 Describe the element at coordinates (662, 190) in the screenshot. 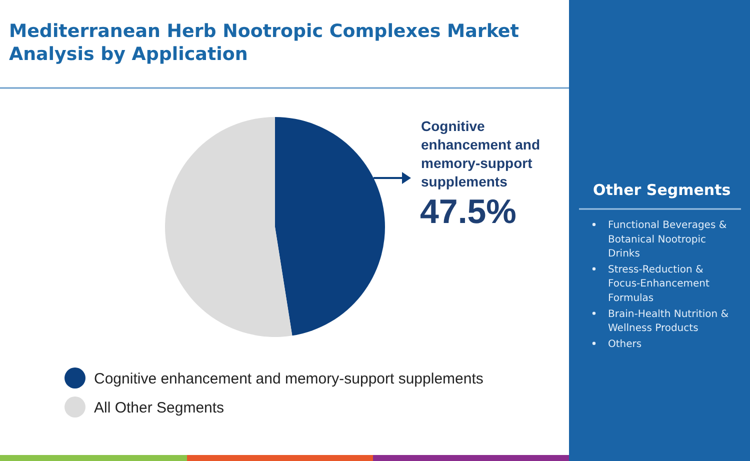

I see `text: Other Segments` at that location.